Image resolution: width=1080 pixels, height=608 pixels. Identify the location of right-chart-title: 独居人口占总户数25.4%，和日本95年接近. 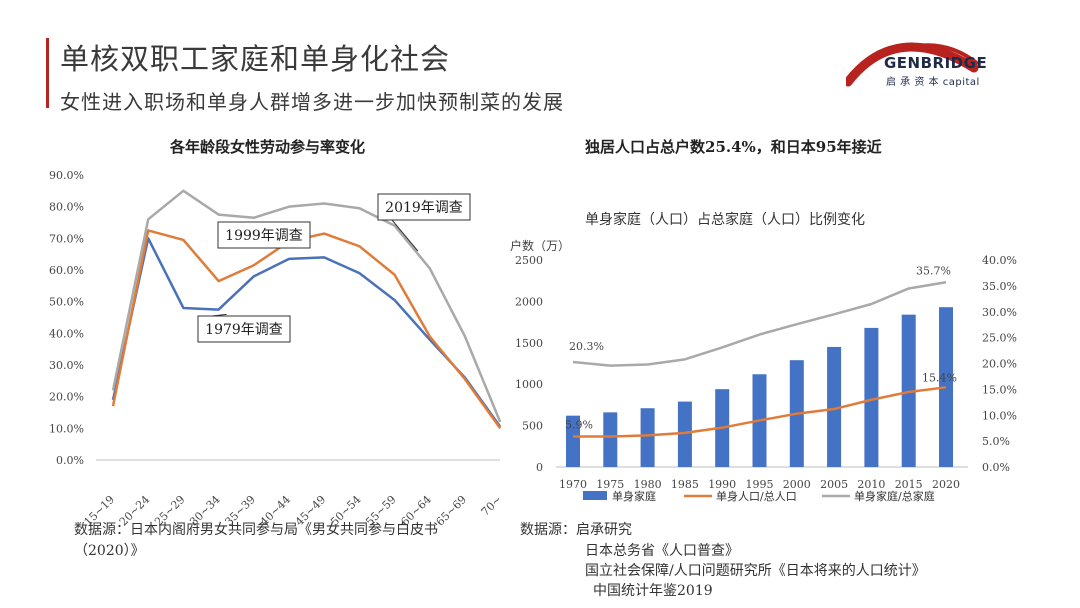
(733, 147).